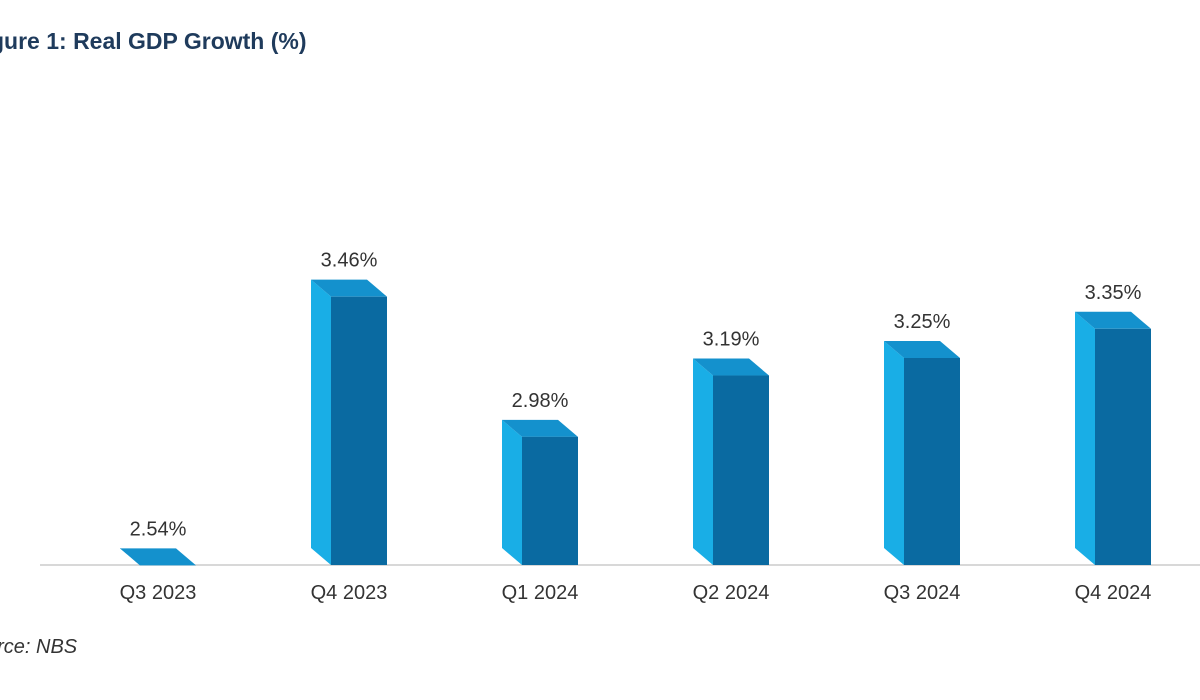 Image resolution: width=1200 pixels, height=700 pixels. I want to click on x-tick-label: Q3 2023, so click(158, 593).